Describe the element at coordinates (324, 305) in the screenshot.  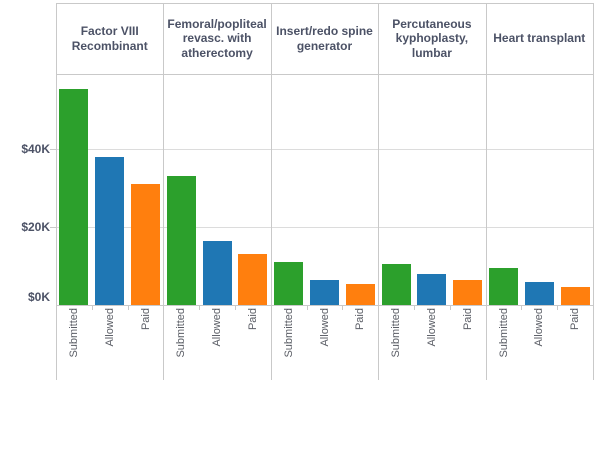
I see `x-axis-line` at that location.